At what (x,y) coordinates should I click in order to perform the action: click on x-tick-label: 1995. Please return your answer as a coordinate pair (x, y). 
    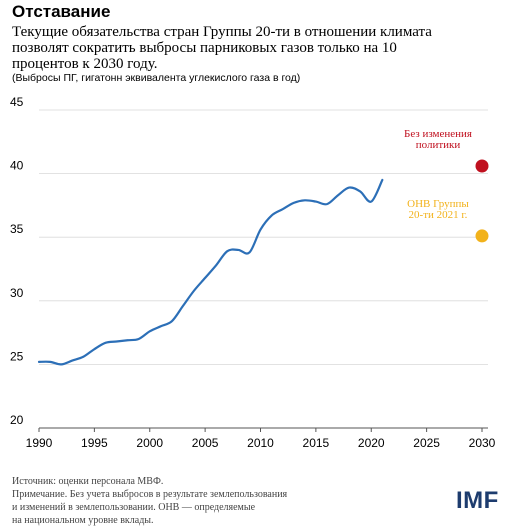
    Looking at the image, I should click on (94, 443).